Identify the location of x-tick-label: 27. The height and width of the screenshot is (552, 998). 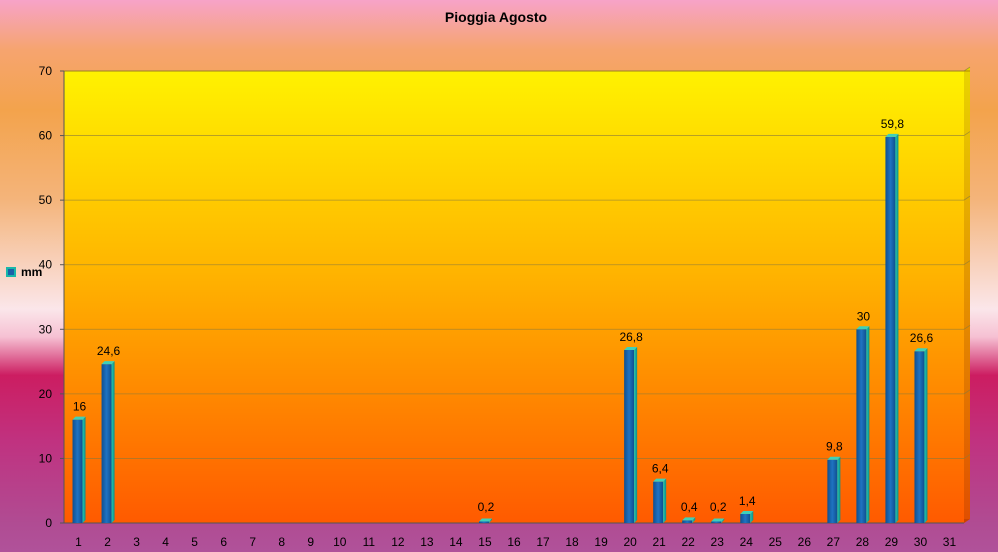
(834, 542).